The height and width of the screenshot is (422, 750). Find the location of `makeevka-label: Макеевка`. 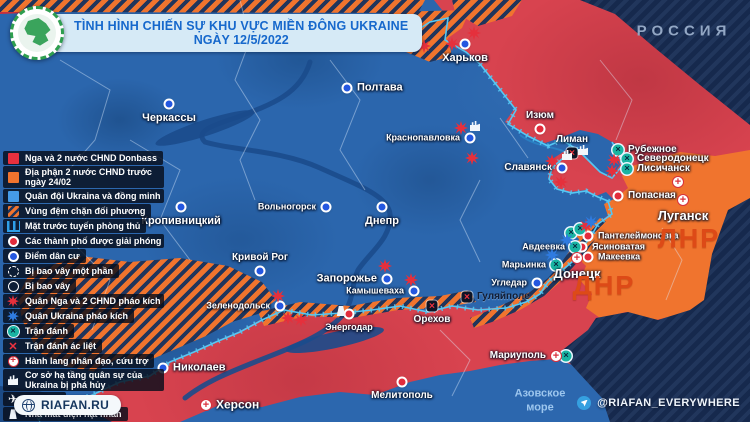

makeevka-label: Макеевка is located at coordinates (619, 256).